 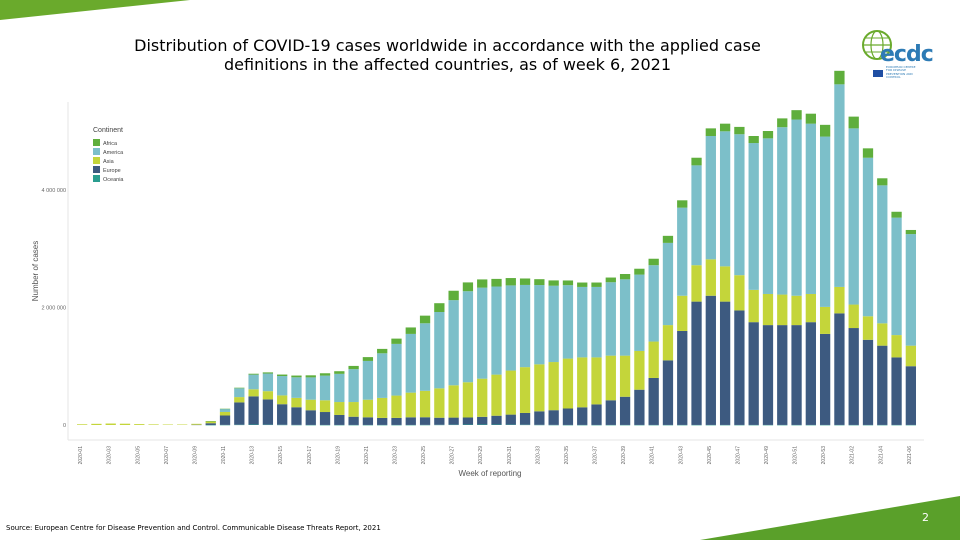 I want to click on y-tick-label: 0, so click(x=64, y=426).